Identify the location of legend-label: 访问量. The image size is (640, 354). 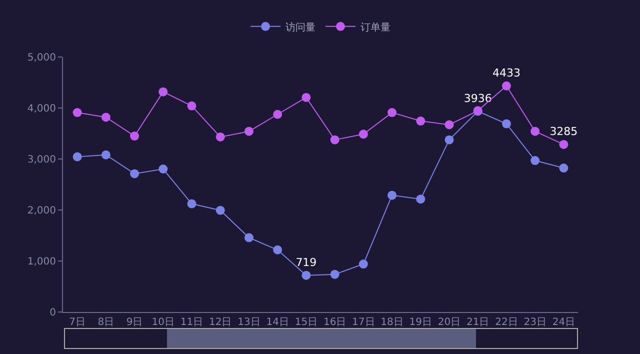
(301, 27).